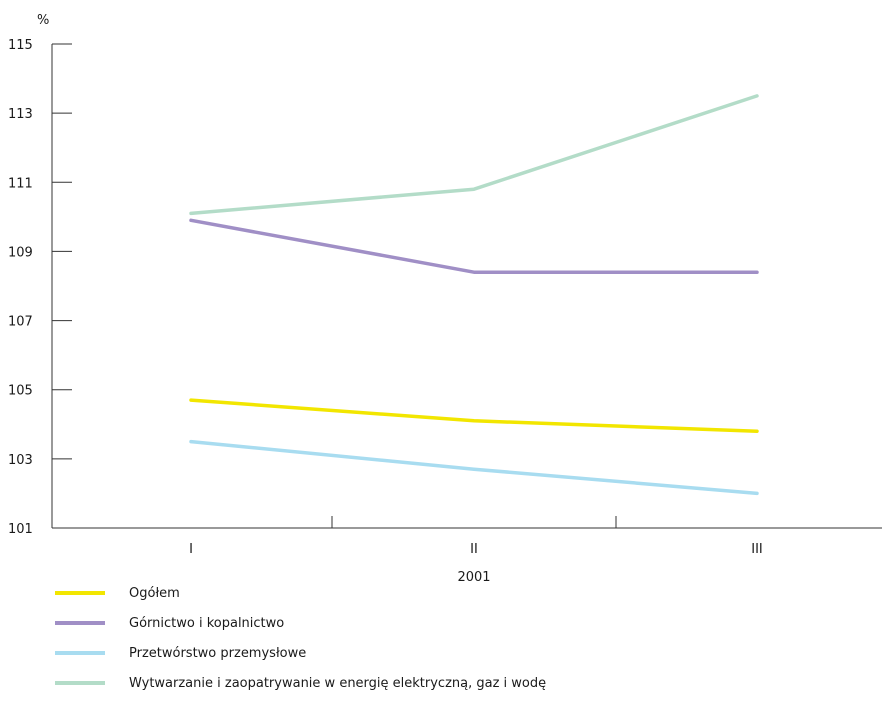 Image resolution: width=889 pixels, height=703 pixels. I want to click on y-tick-label: 103, so click(20, 460).